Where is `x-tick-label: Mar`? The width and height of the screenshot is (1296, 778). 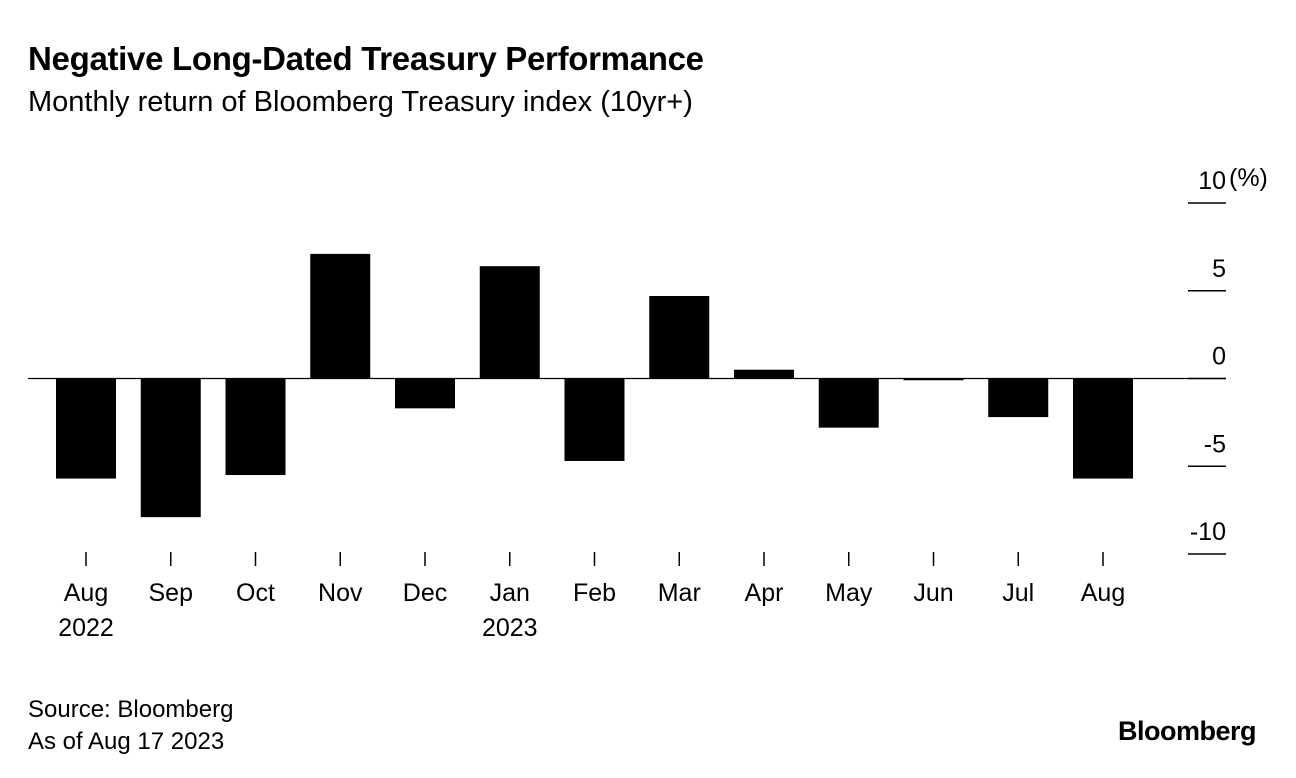
x-tick-label: Mar is located at coordinates (679, 593).